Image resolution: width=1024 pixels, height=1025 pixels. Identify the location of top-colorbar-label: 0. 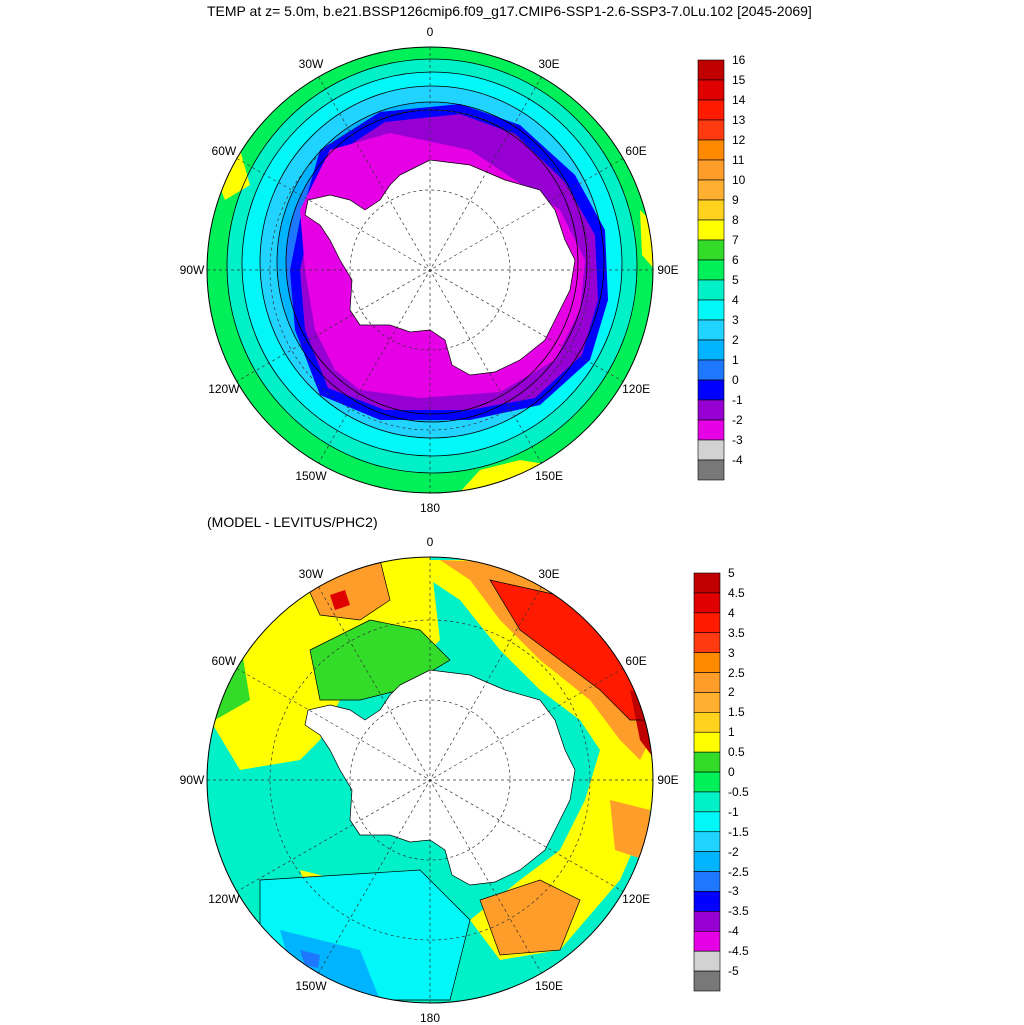
(735, 380).